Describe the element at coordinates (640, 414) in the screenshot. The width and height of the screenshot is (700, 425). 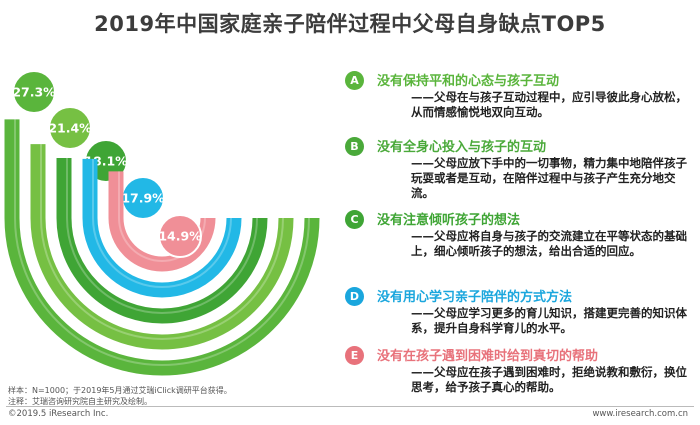
I see `website-link: www.iresearch.com.cn` at that location.